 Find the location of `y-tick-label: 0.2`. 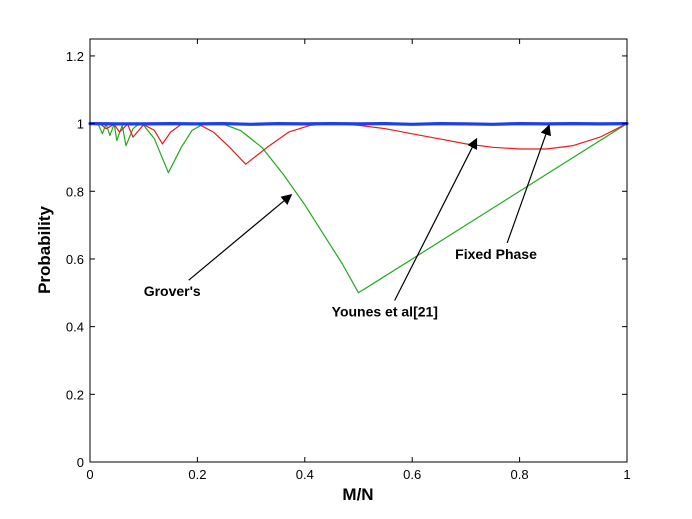

y-tick-label: 0.2 is located at coordinates (75, 394).